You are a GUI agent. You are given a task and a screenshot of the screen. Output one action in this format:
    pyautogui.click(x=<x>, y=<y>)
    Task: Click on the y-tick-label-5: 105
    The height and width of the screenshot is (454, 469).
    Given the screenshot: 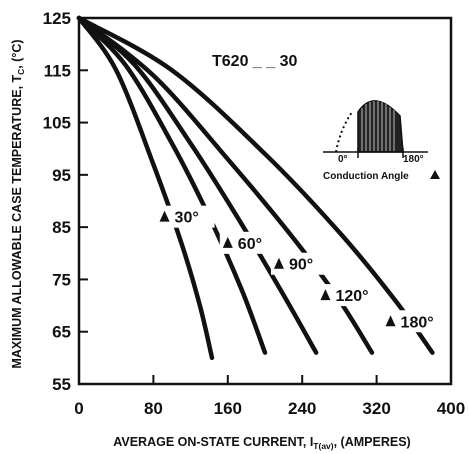 What is the action you would take?
    pyautogui.click(x=57, y=123)
    